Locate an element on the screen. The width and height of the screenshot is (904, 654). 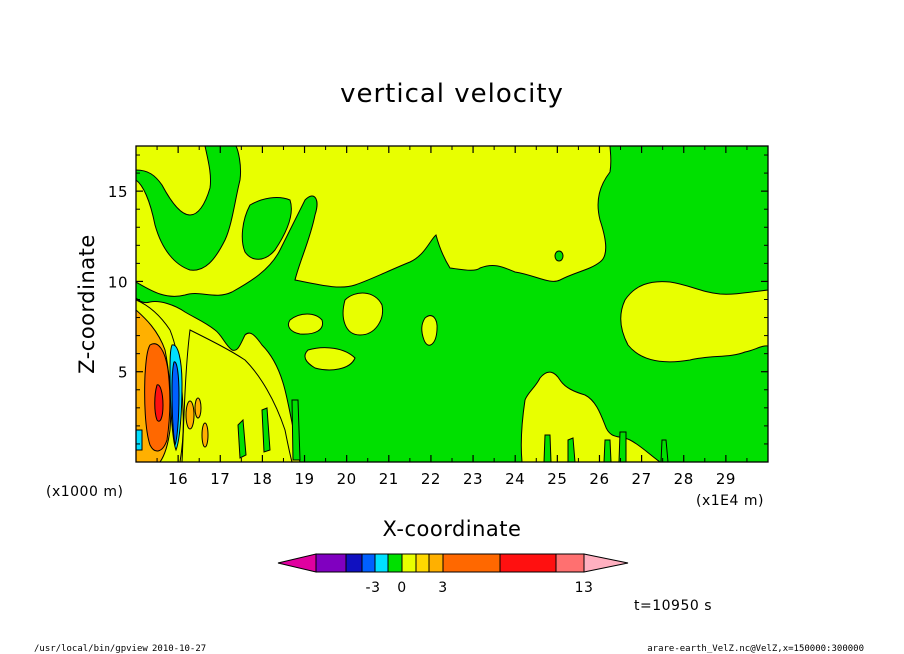
x-tick-label: 29 is located at coordinates (726, 479).